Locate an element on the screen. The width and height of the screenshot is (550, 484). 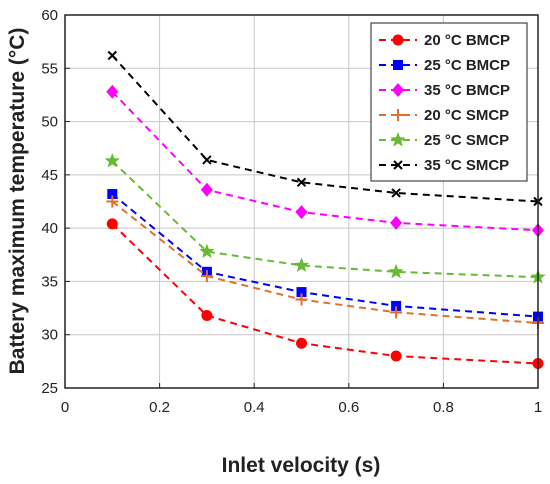
legend-item: 20 °C BMCP is located at coordinates (444, 40).